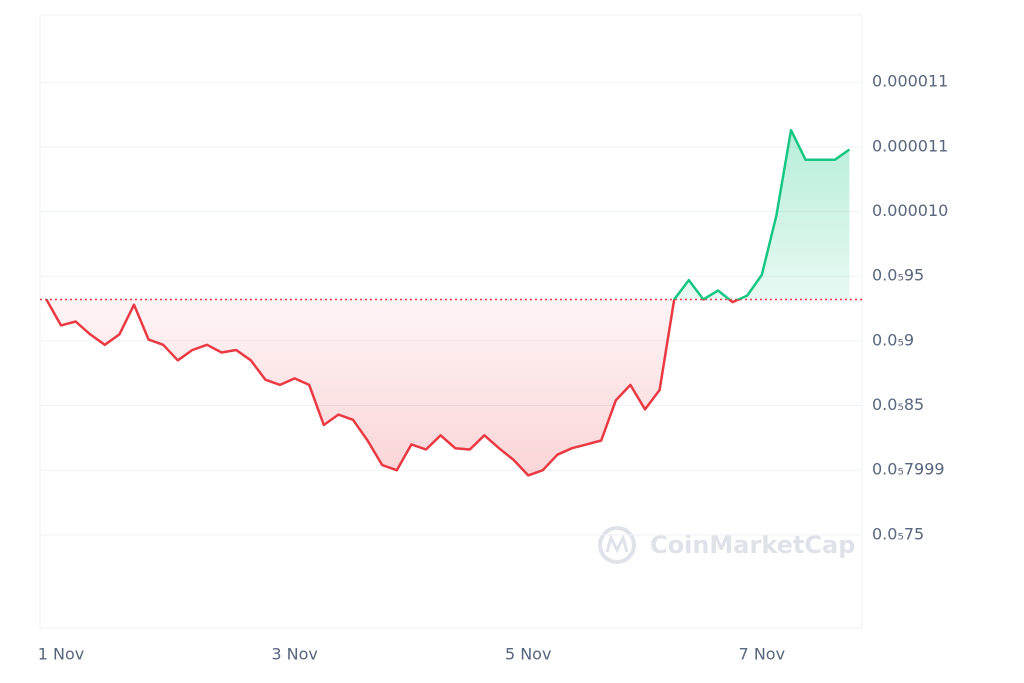 The height and width of the screenshot is (683, 1024). I want to click on x-tick-label: 1 Nov, so click(61, 654).